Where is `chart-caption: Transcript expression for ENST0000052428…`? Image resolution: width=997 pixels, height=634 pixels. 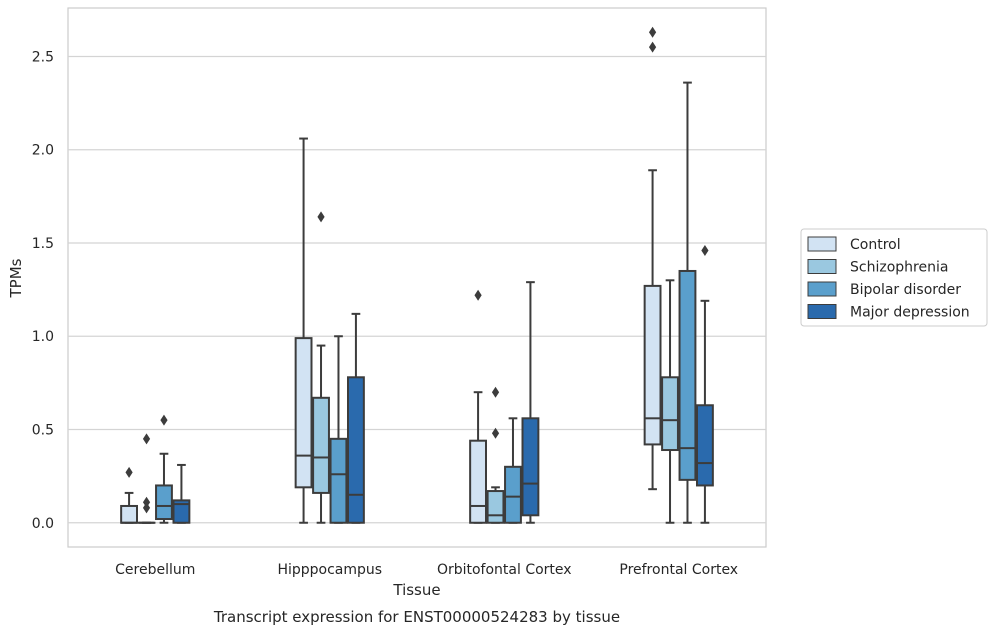
chart-caption: Transcript expression for ENST0000052428… is located at coordinates (416, 617).